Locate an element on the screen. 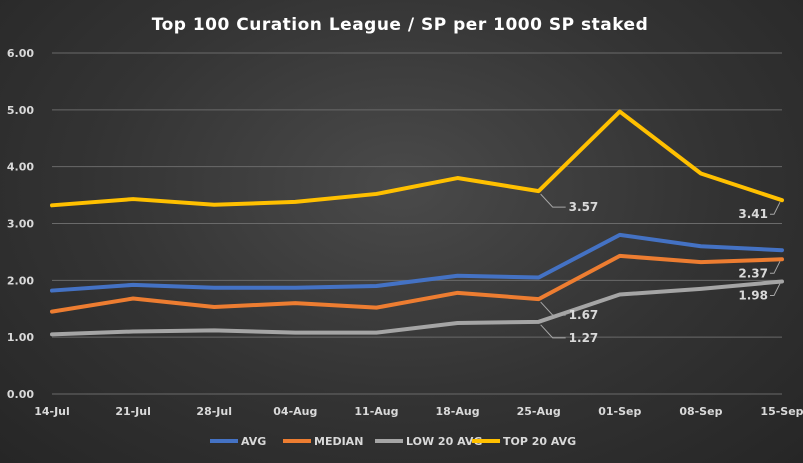  y-tick-label: 2.00 is located at coordinates (20, 280).